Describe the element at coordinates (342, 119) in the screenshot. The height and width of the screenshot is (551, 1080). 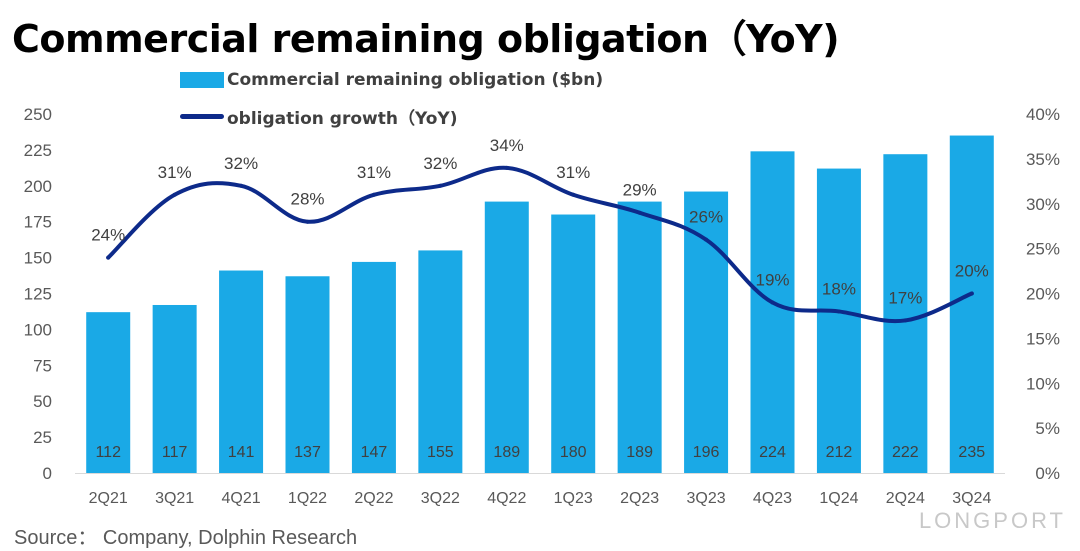
I see `legend-label-line: obligation growth（YoY)` at that location.